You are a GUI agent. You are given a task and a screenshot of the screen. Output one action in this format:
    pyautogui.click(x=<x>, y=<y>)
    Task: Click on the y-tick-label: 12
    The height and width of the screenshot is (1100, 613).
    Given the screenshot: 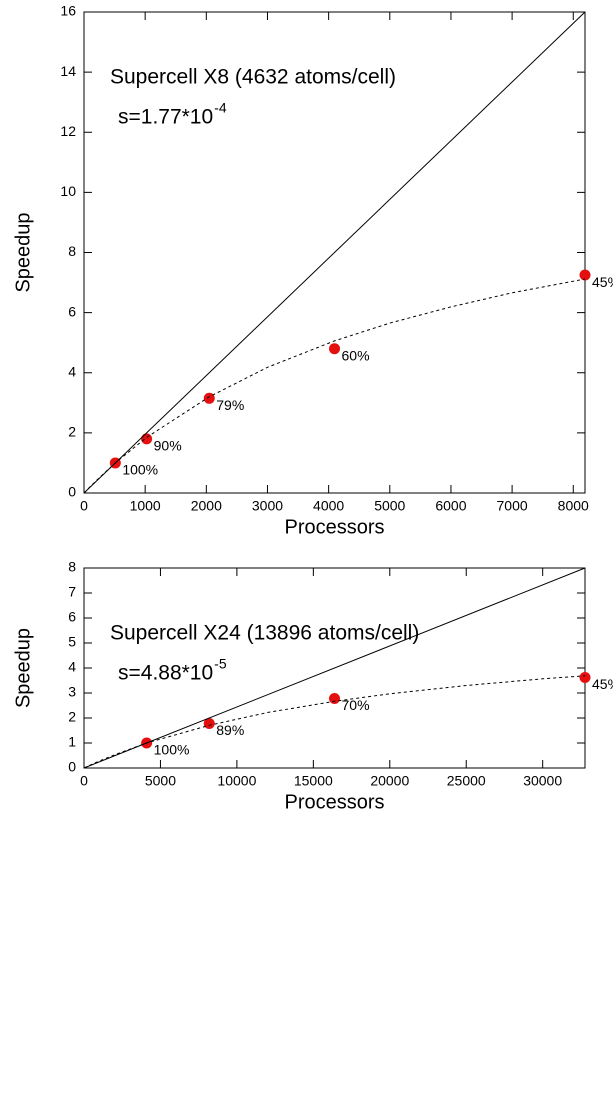 What is the action you would take?
    pyautogui.click(x=68, y=131)
    